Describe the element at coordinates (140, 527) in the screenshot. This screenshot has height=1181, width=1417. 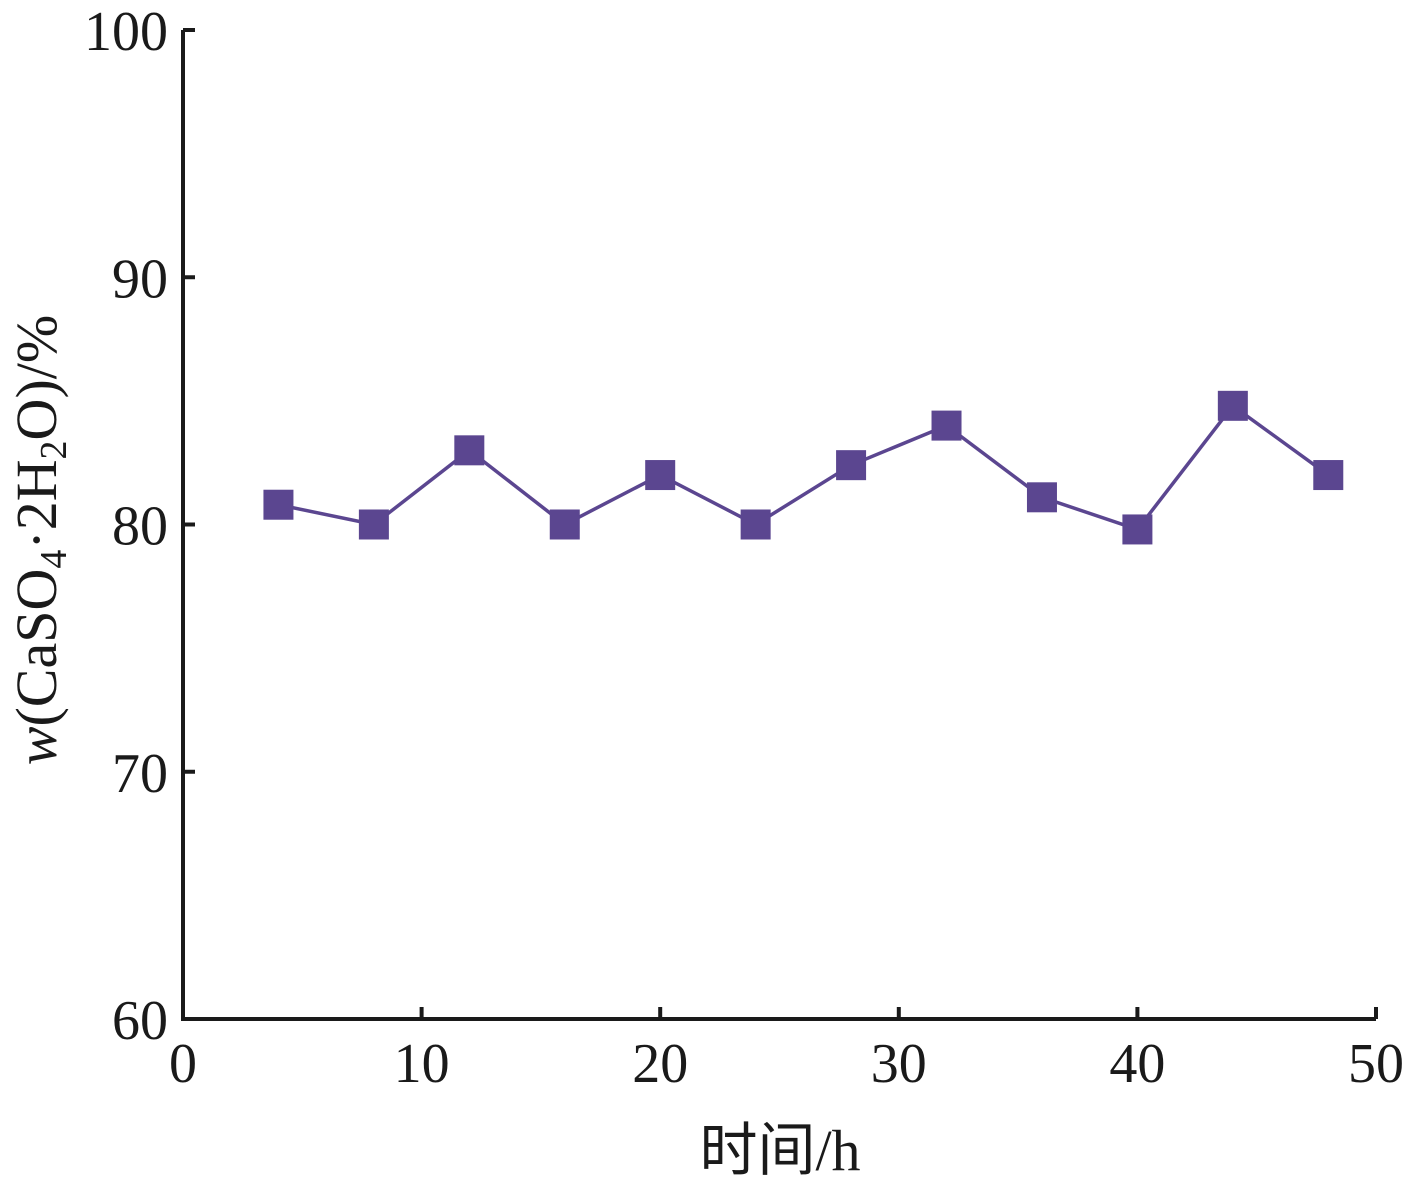
I see `y-tick-label: 80` at that location.